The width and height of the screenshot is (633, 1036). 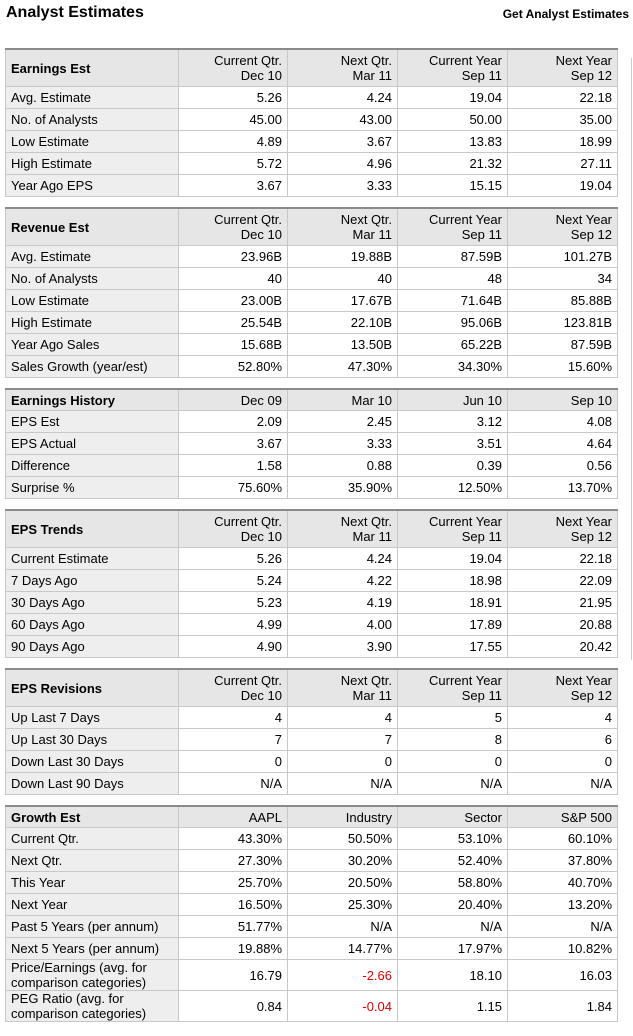 What do you see at coordinates (92, 421) in the screenshot?
I see `row-label: EPS Est` at bounding box center [92, 421].